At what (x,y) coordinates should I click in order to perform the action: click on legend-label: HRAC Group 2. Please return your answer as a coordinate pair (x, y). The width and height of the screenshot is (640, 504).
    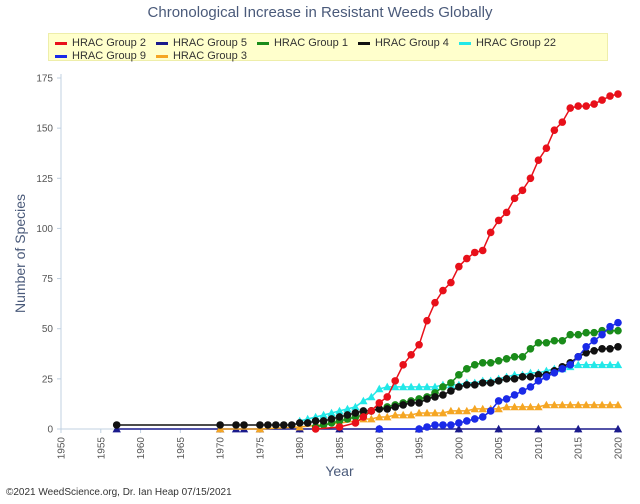
    Looking at the image, I should click on (109, 43).